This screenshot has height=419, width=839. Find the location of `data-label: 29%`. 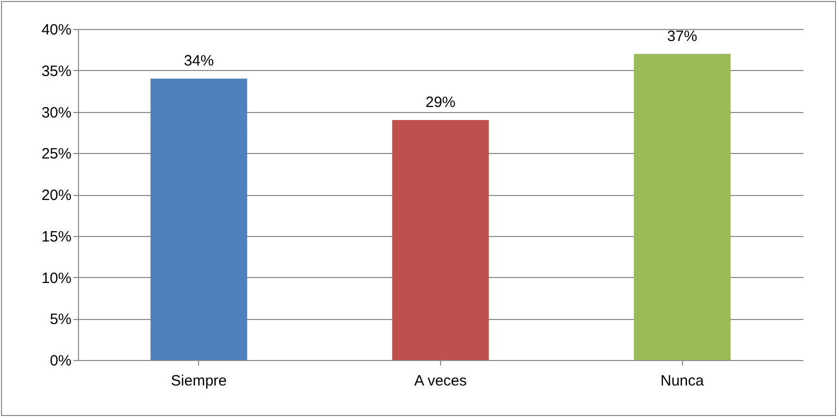

data-label: 29% is located at coordinates (440, 103).